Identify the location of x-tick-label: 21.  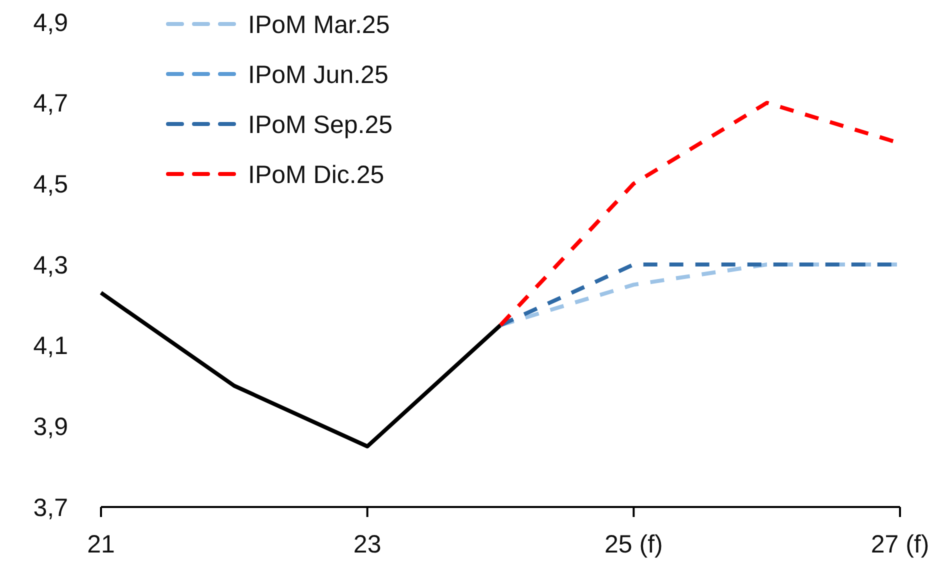
(101, 544).